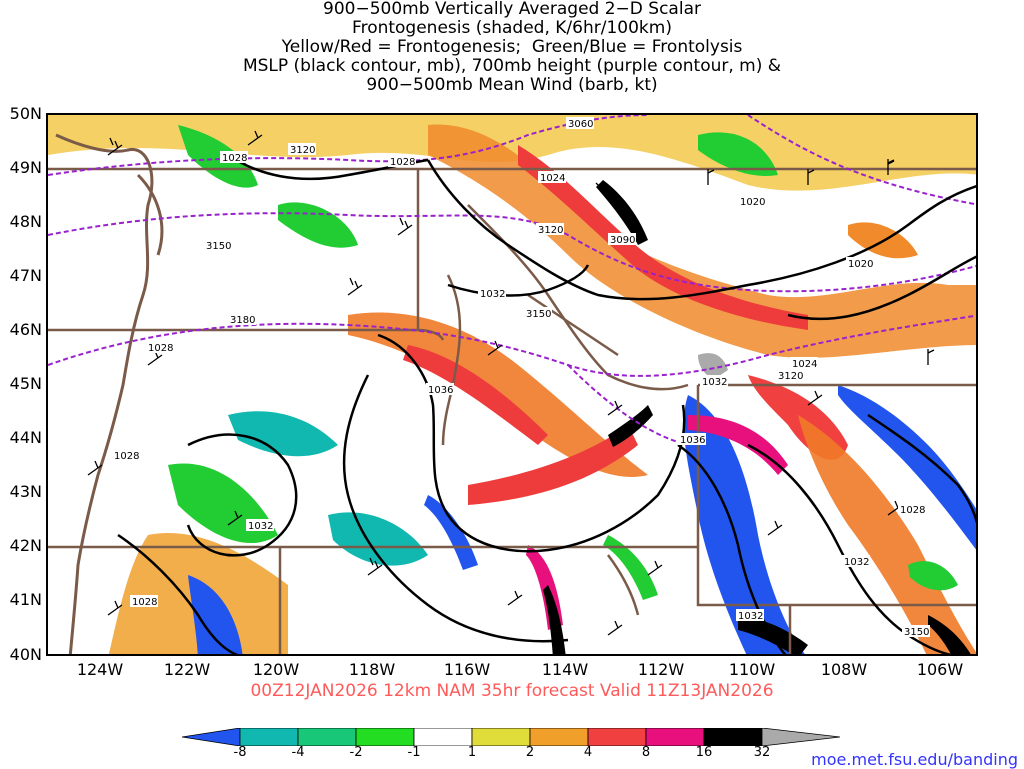 The height and width of the screenshot is (769, 1024). Describe the element at coordinates (356, 752) in the screenshot. I see `colorbar-label: -2` at that location.